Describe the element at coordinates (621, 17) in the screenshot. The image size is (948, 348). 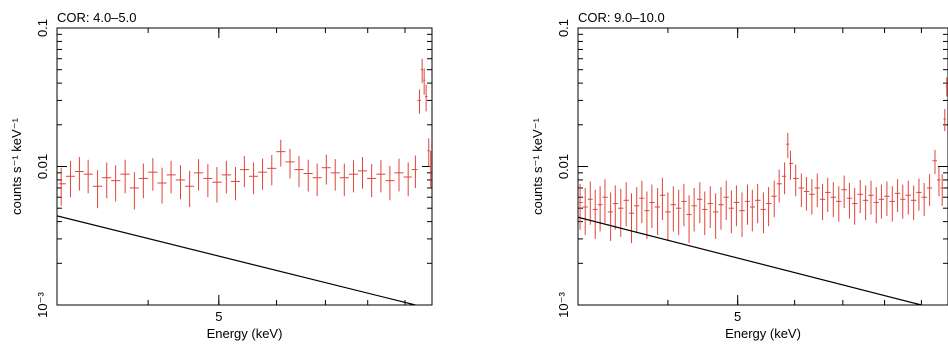
I see `chart-title: COR: 9.0–10.0` at that location.